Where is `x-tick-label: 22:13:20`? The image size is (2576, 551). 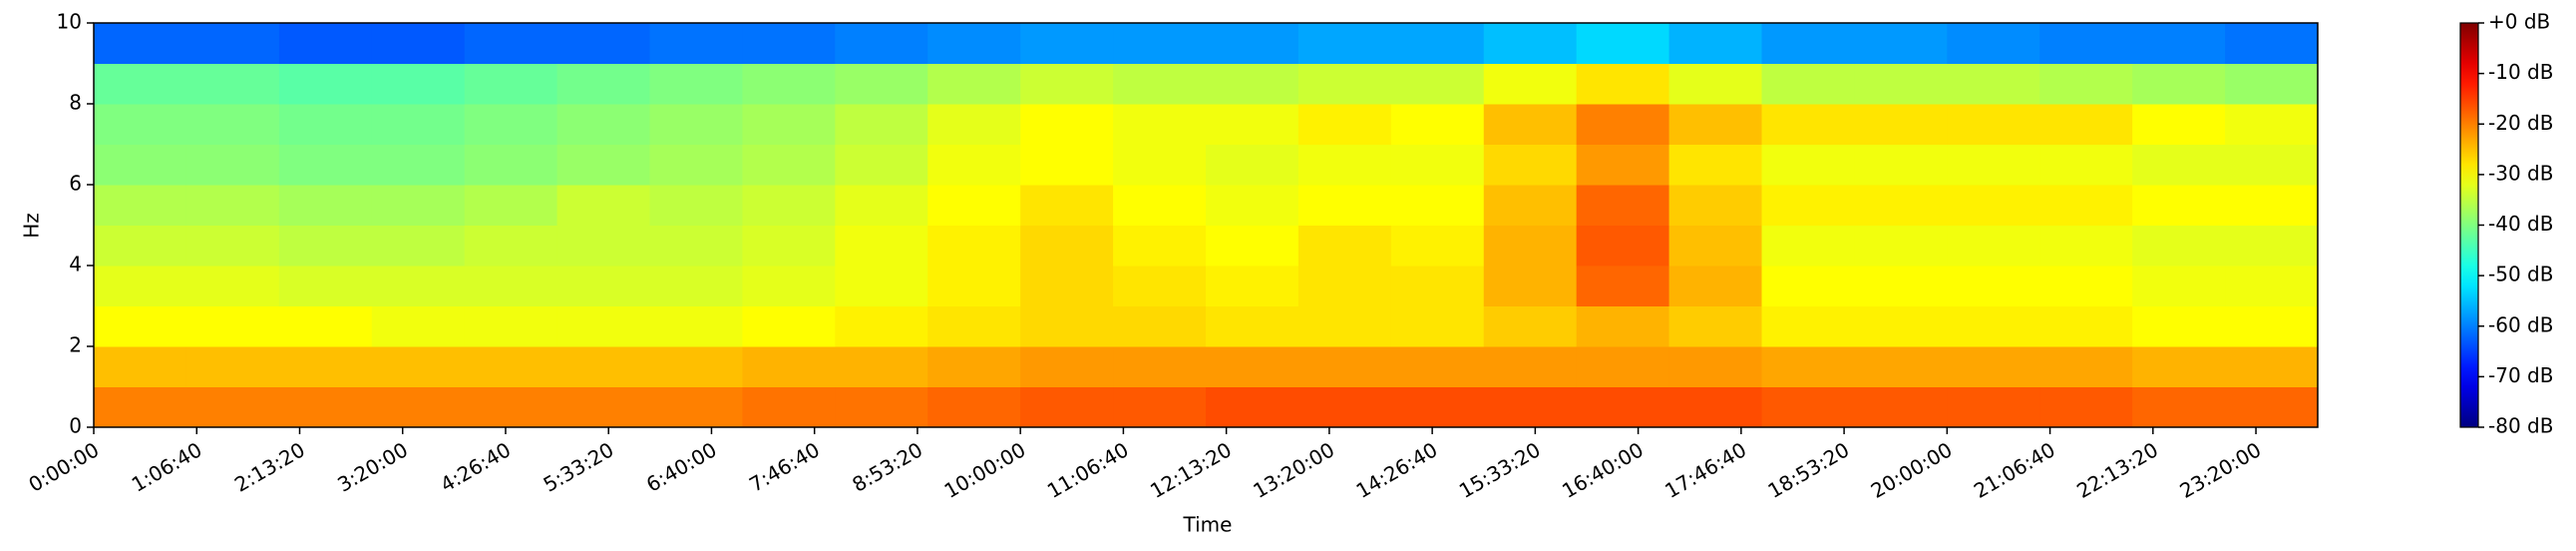
x-tick-label: 22:13:20 is located at coordinates (2117, 470).